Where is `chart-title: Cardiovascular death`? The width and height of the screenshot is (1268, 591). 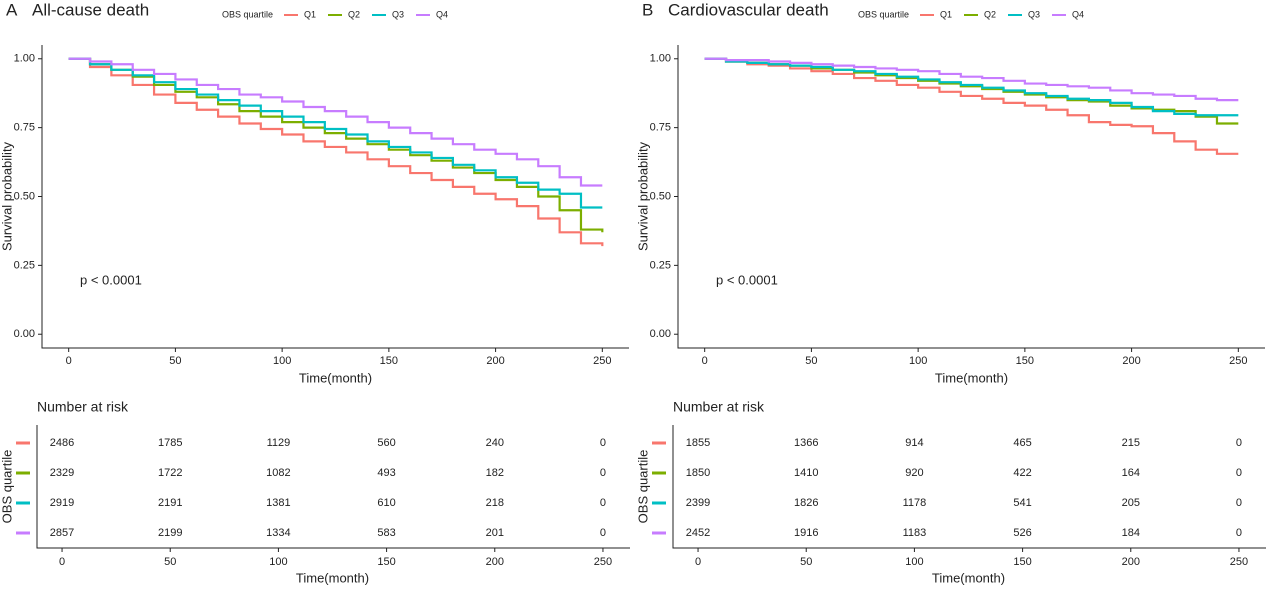 chart-title: Cardiovascular death is located at coordinates (748, 9).